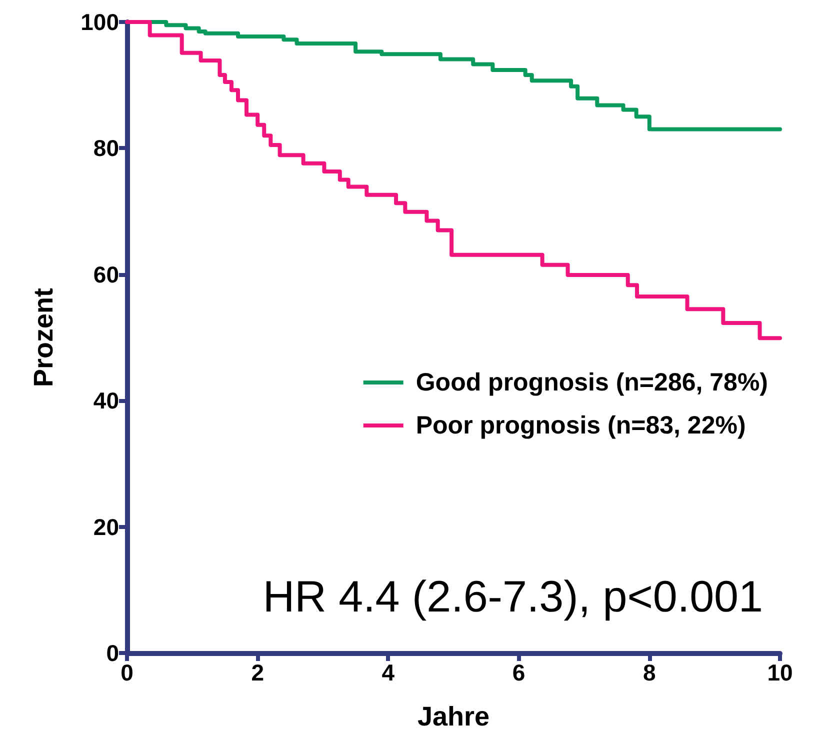 The width and height of the screenshot is (818, 755). I want to click on y-tick-label: 100, so click(99, 22).